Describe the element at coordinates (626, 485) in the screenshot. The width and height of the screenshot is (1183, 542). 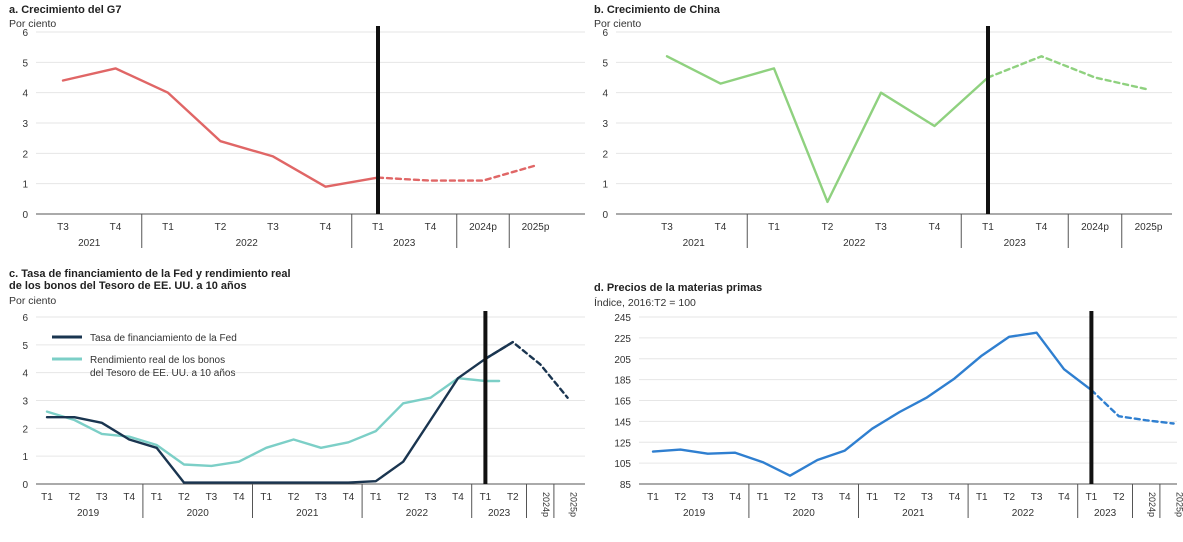
I see `y-tick-label: 85` at that location.